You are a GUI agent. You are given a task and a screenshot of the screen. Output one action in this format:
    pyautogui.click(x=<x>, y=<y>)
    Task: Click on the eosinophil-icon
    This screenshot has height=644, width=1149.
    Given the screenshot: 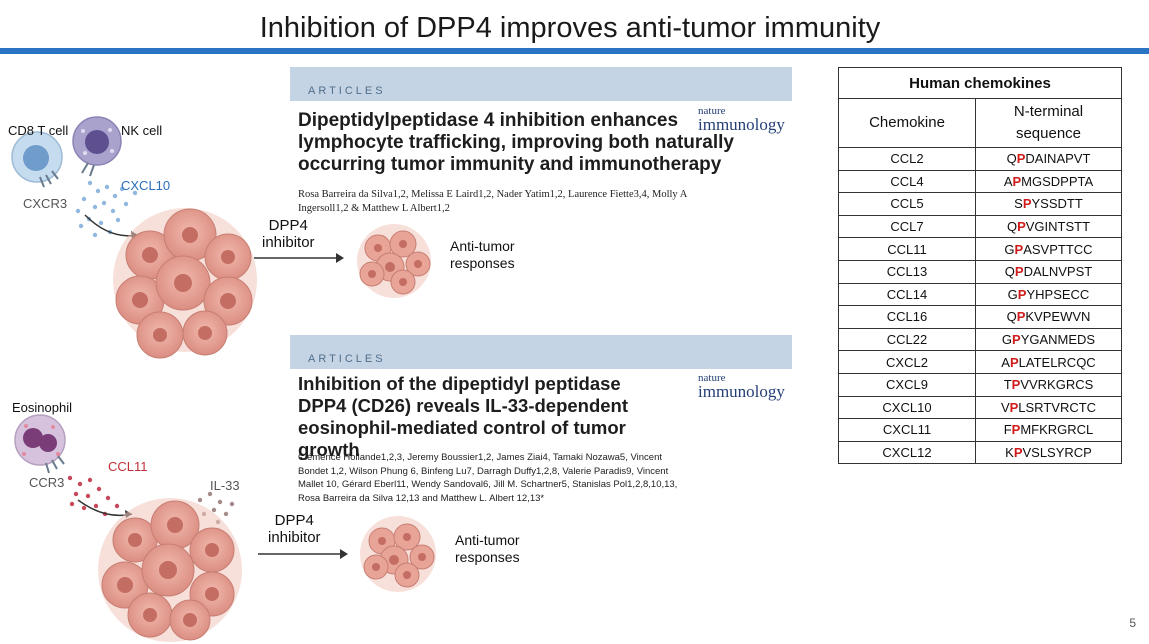 What is the action you would take?
    pyautogui.click(x=40, y=444)
    